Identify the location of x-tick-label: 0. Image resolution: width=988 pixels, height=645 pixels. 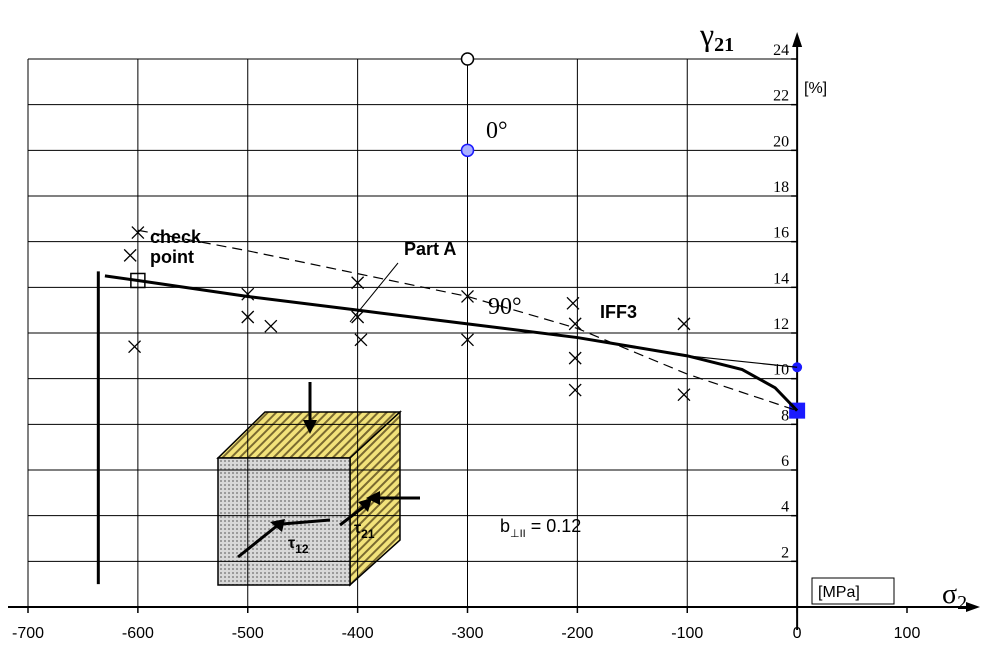
(797, 633).